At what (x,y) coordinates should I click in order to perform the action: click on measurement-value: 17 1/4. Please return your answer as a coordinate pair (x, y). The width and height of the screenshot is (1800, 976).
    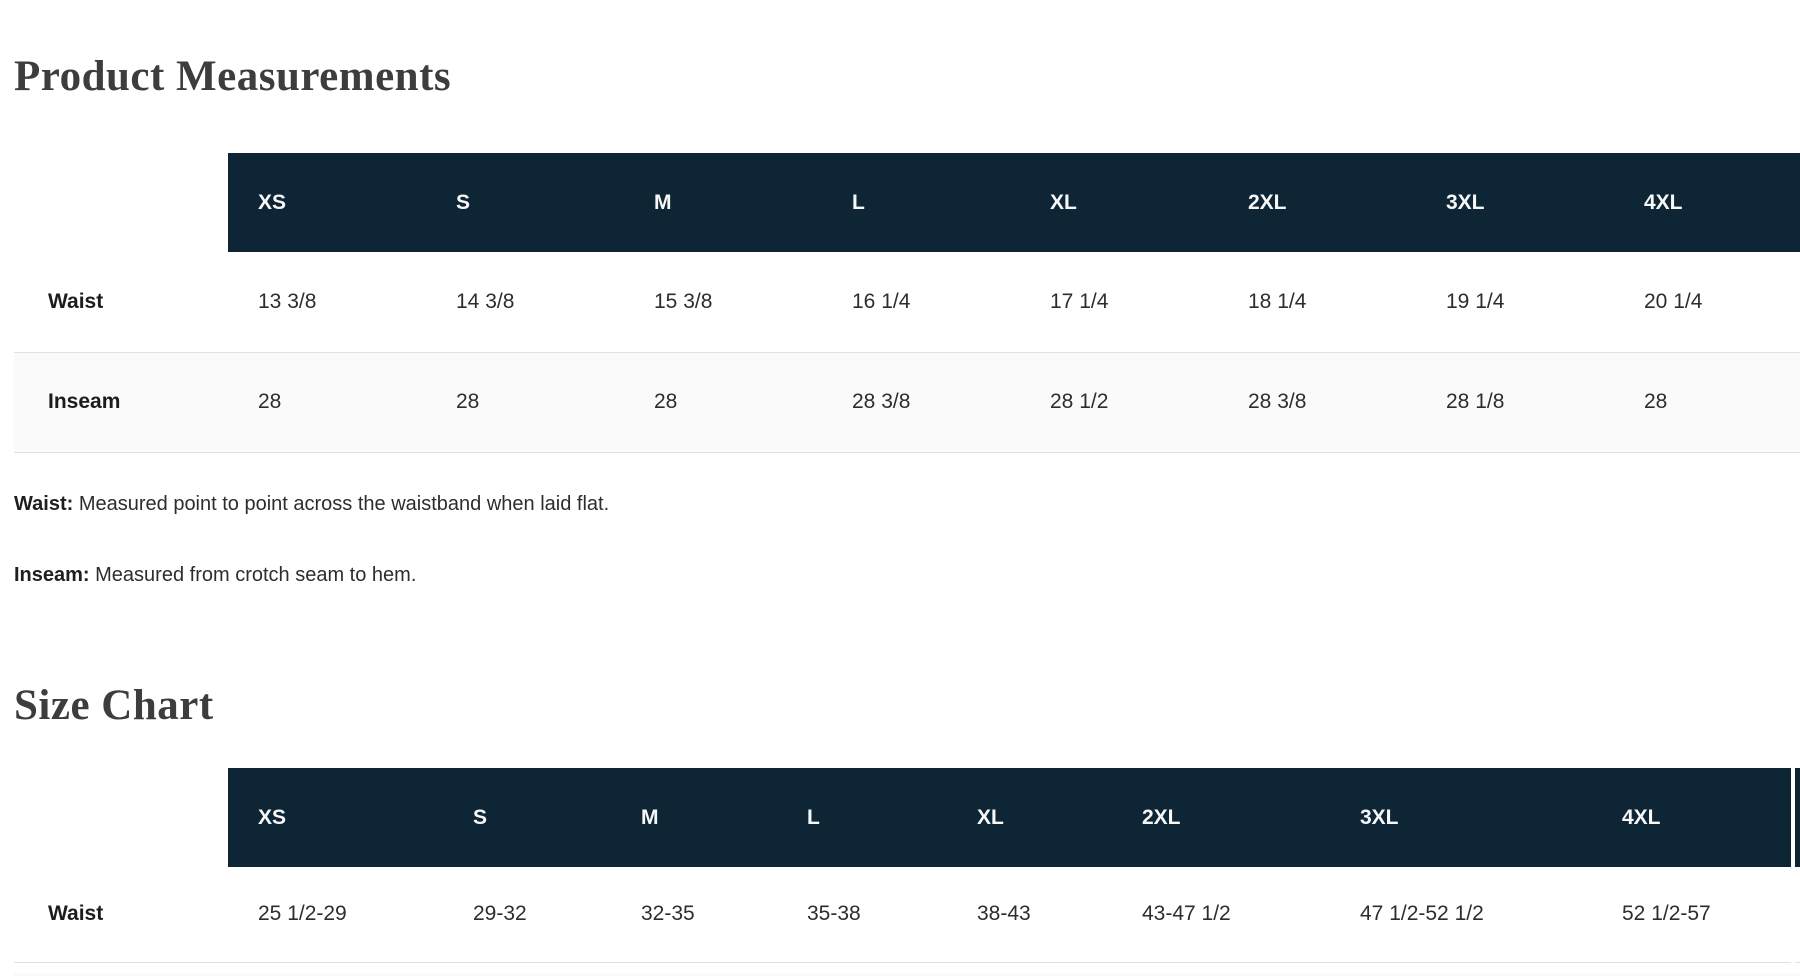
    Looking at the image, I should click on (1079, 301).